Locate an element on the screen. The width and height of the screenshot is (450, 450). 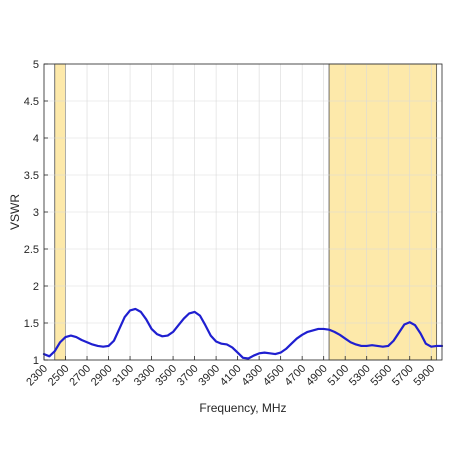
x-tick-label: 5900 is located at coordinates (425, 376).